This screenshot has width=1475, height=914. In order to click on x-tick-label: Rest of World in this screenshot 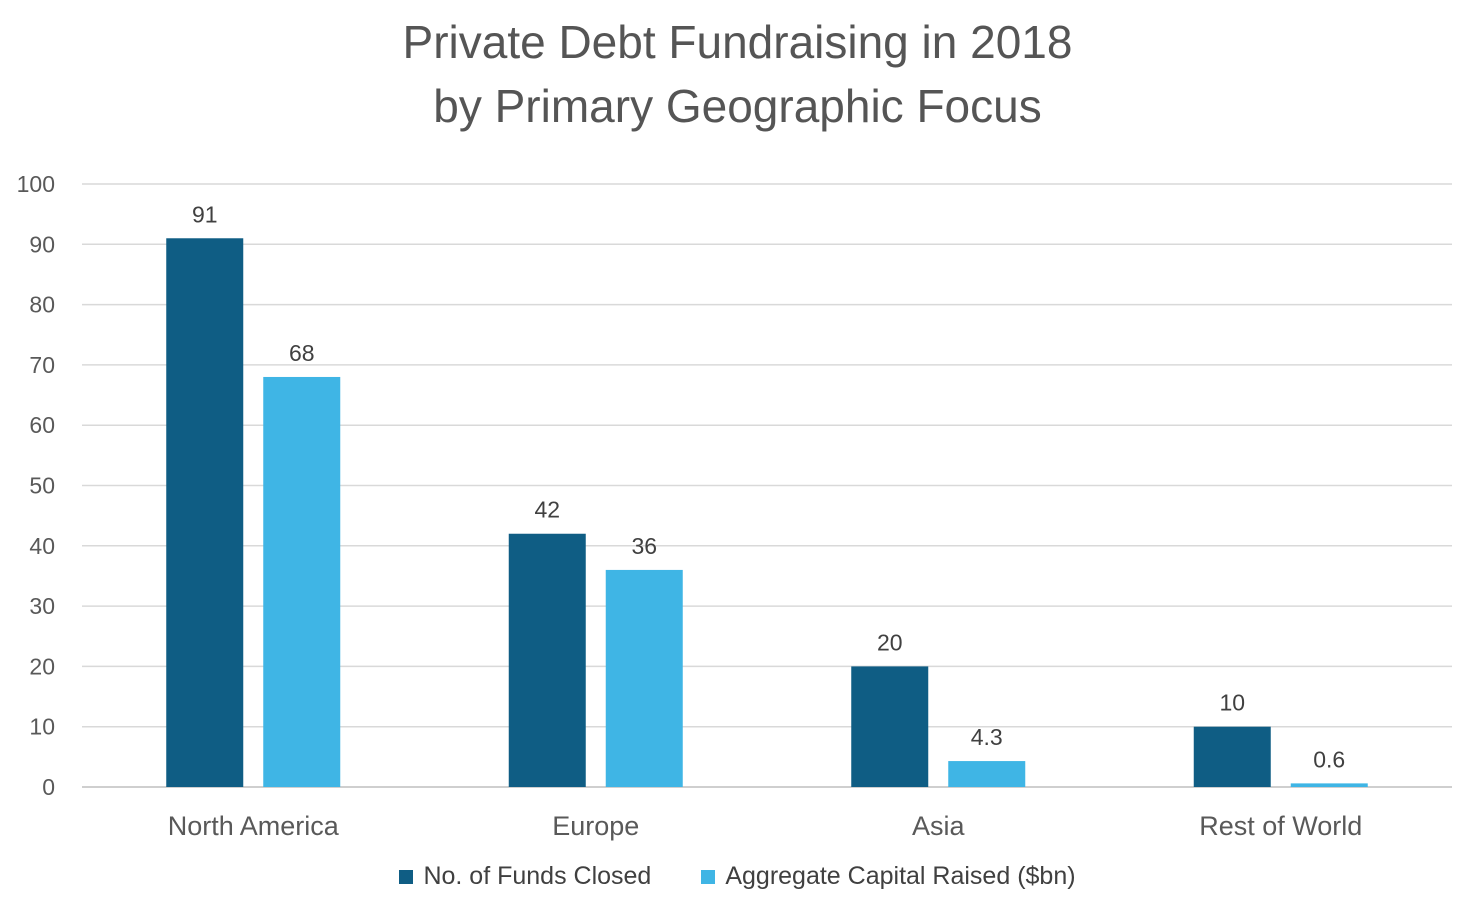, I will do `click(1280, 826)`.